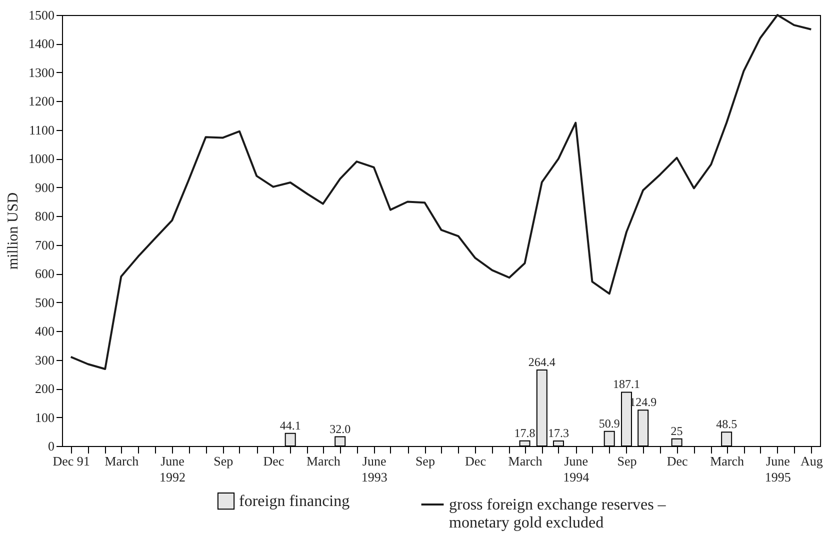  Describe the element at coordinates (44, 417) in the screenshot. I see `y-tick-label: 100` at that location.